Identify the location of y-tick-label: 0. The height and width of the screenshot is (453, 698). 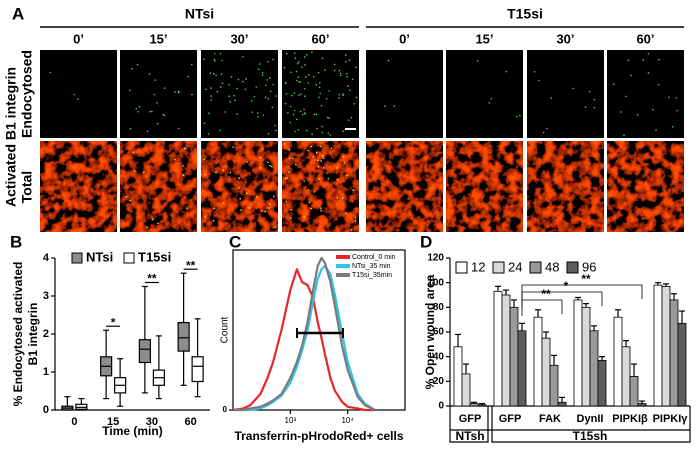
(46, 410).